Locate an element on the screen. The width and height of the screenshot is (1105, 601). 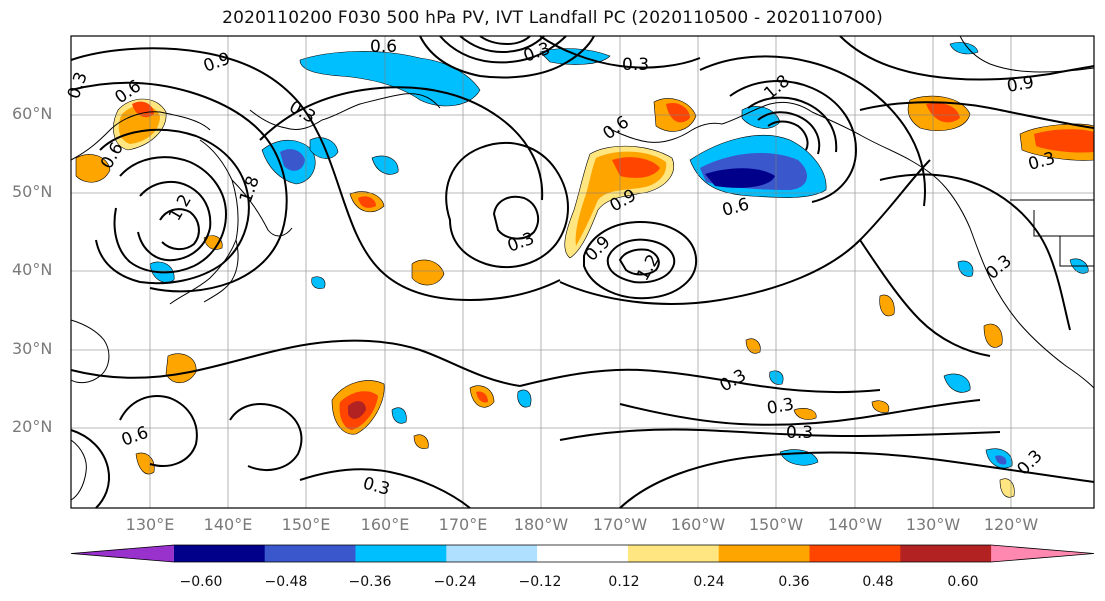
lon-label: 180°W is located at coordinates (541, 524).